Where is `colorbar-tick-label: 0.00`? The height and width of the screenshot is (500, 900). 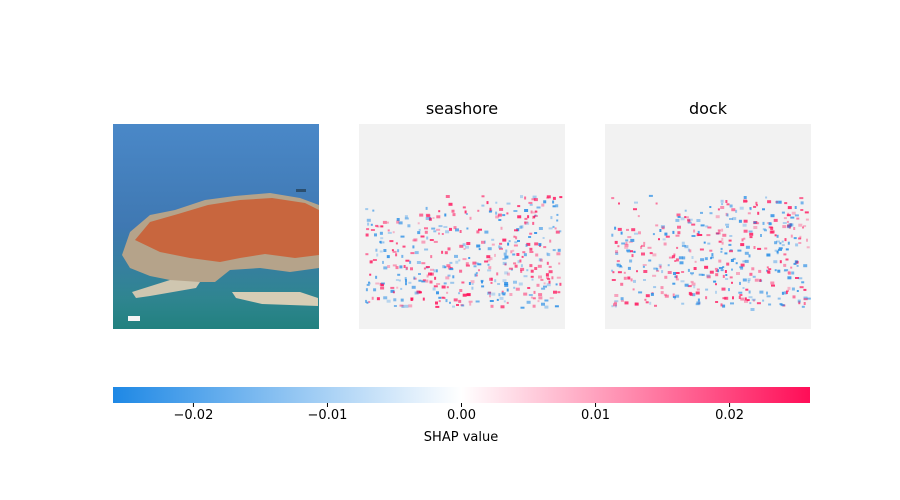 colorbar-tick-label: 0.00 is located at coordinates (461, 415).